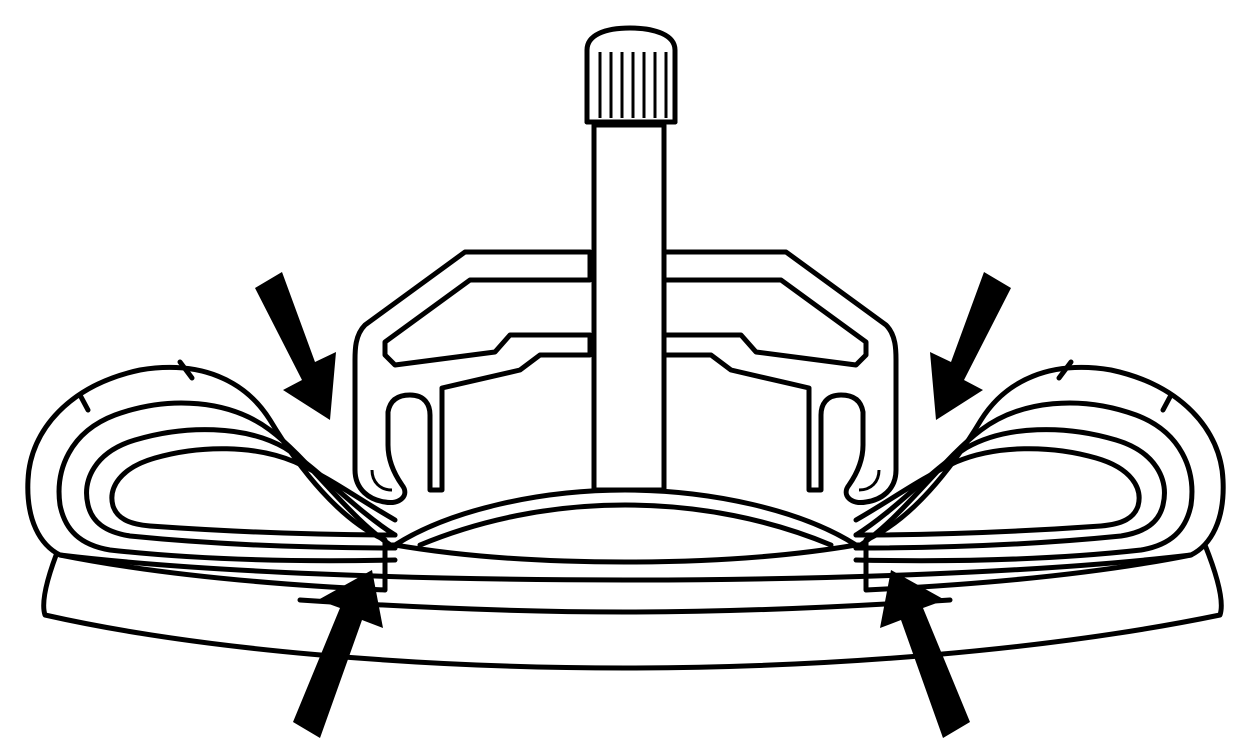 This screenshot has height=754, width=1251. What do you see at coordinates (629, 307) in the screenshot?
I see `valve-stem` at bounding box center [629, 307].